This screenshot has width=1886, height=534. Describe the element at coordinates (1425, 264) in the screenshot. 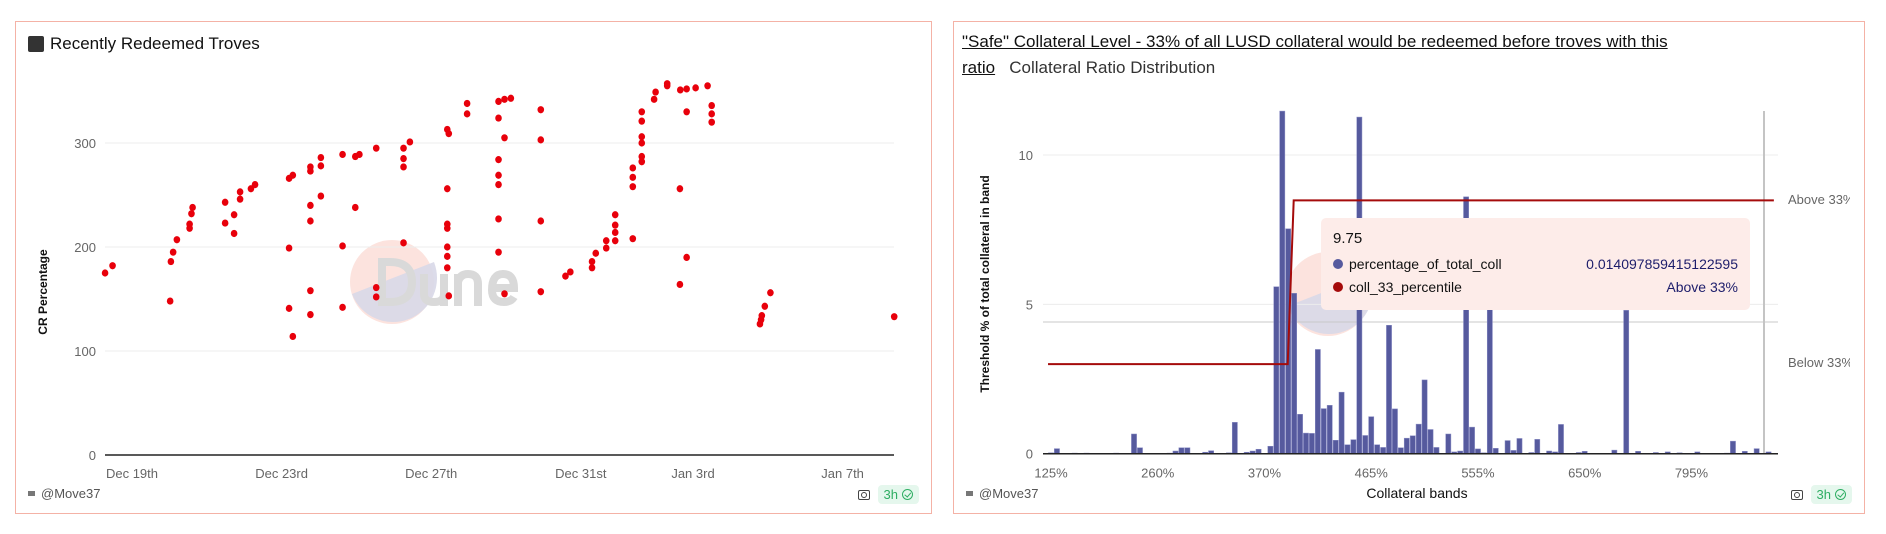

I see `tooltip-series-name: percentage_of_total_coll` at that location.